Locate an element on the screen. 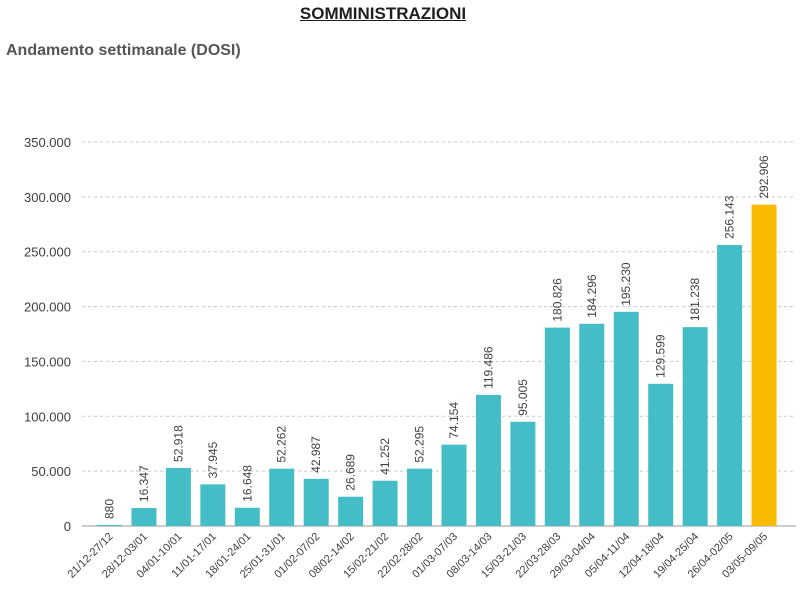 The height and width of the screenshot is (606, 801). y-tick-label: 150.000 is located at coordinates (47, 361).